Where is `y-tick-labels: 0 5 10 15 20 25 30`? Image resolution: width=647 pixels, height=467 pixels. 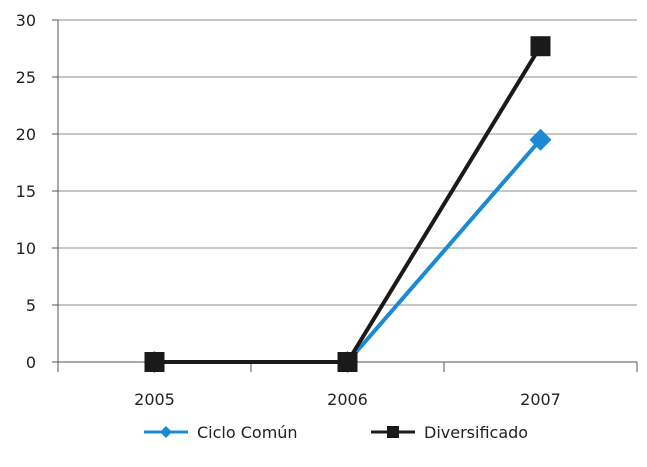
y-tick-labels: 0 5 10 15 20 25 30 is located at coordinates (26, 191).